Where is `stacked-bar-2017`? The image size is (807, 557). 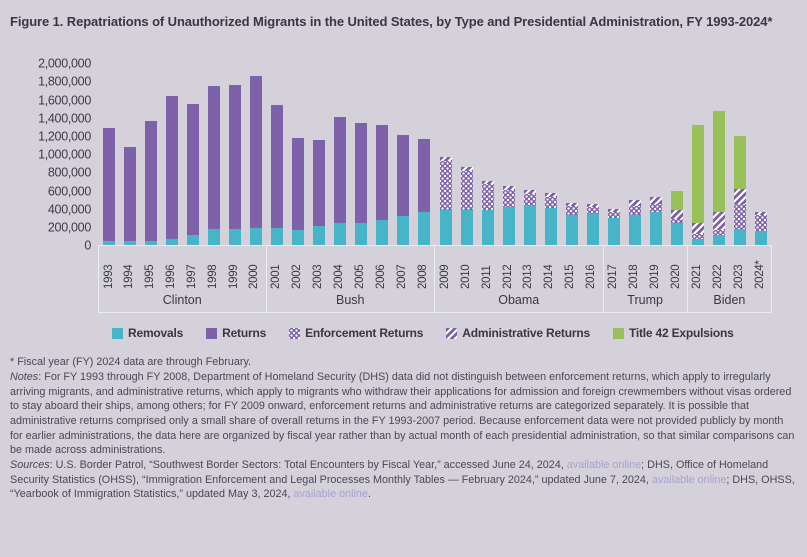 stacked-bar-2017 is located at coordinates (614, 227).